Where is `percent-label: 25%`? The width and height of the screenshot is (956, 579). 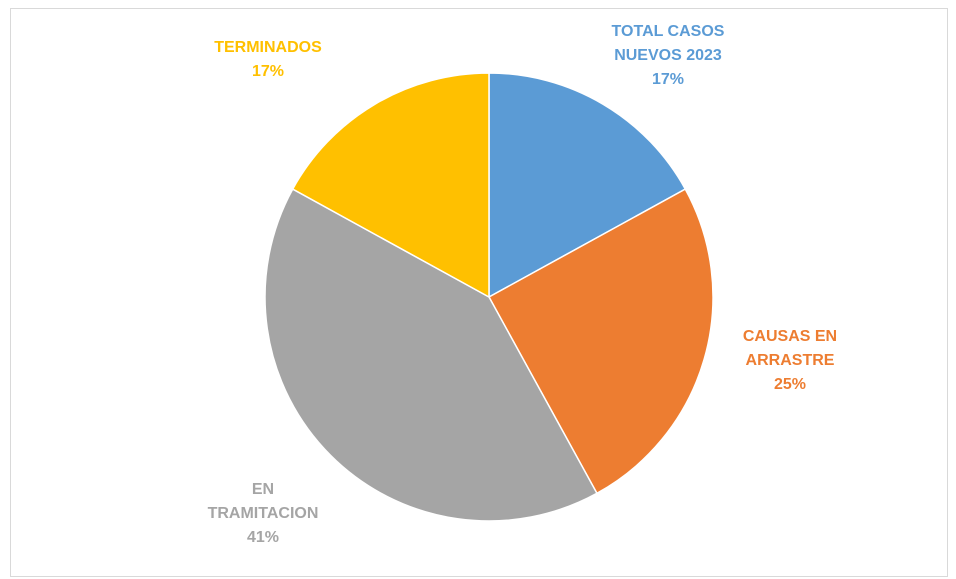 percent-label: 25% is located at coordinates (790, 384).